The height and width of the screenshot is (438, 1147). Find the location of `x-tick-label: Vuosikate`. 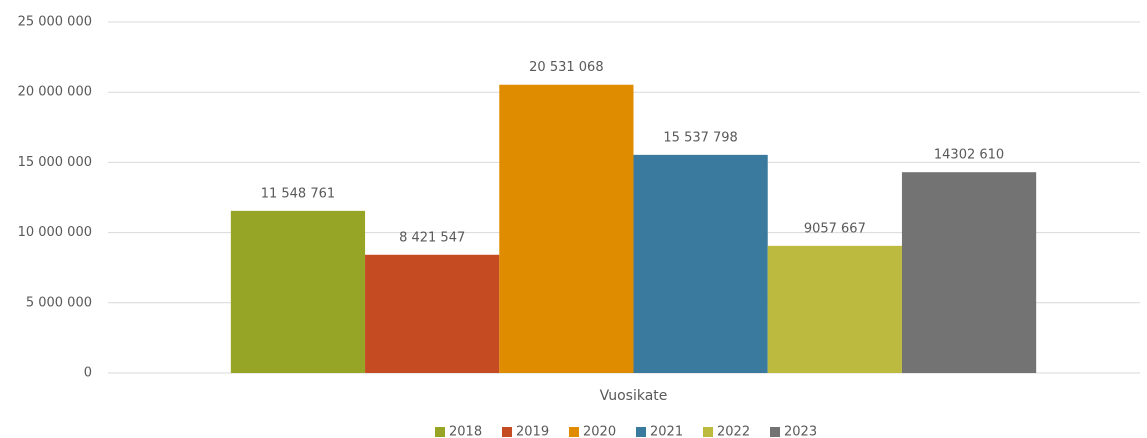

x-tick-label: Vuosikate is located at coordinates (634, 396).